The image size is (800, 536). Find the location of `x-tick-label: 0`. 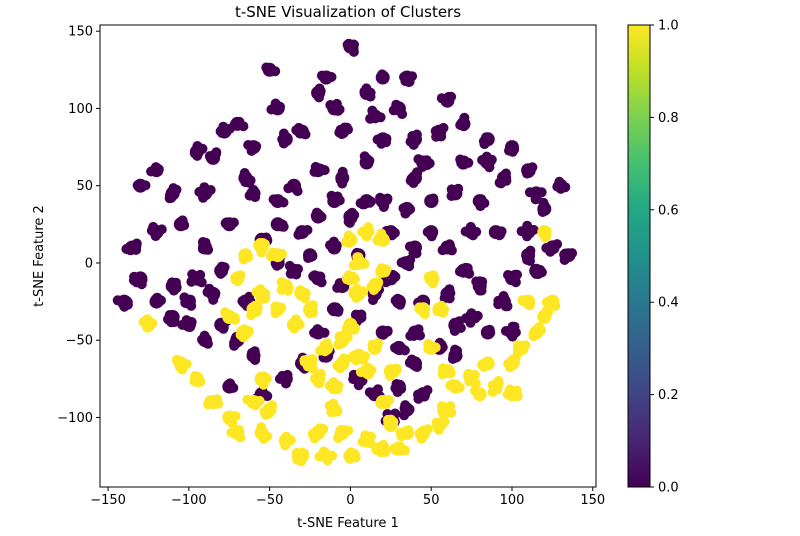

x-tick-label: 0 is located at coordinates (350, 500).